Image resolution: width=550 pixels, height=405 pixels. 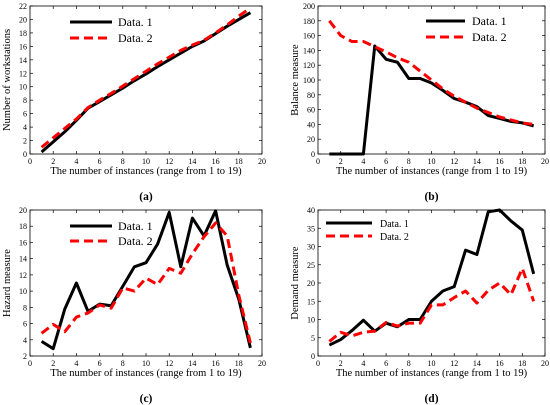 What do you see at coordinates (313, 338) in the screenshot?
I see `y-tick-label: 5` at bounding box center [313, 338].